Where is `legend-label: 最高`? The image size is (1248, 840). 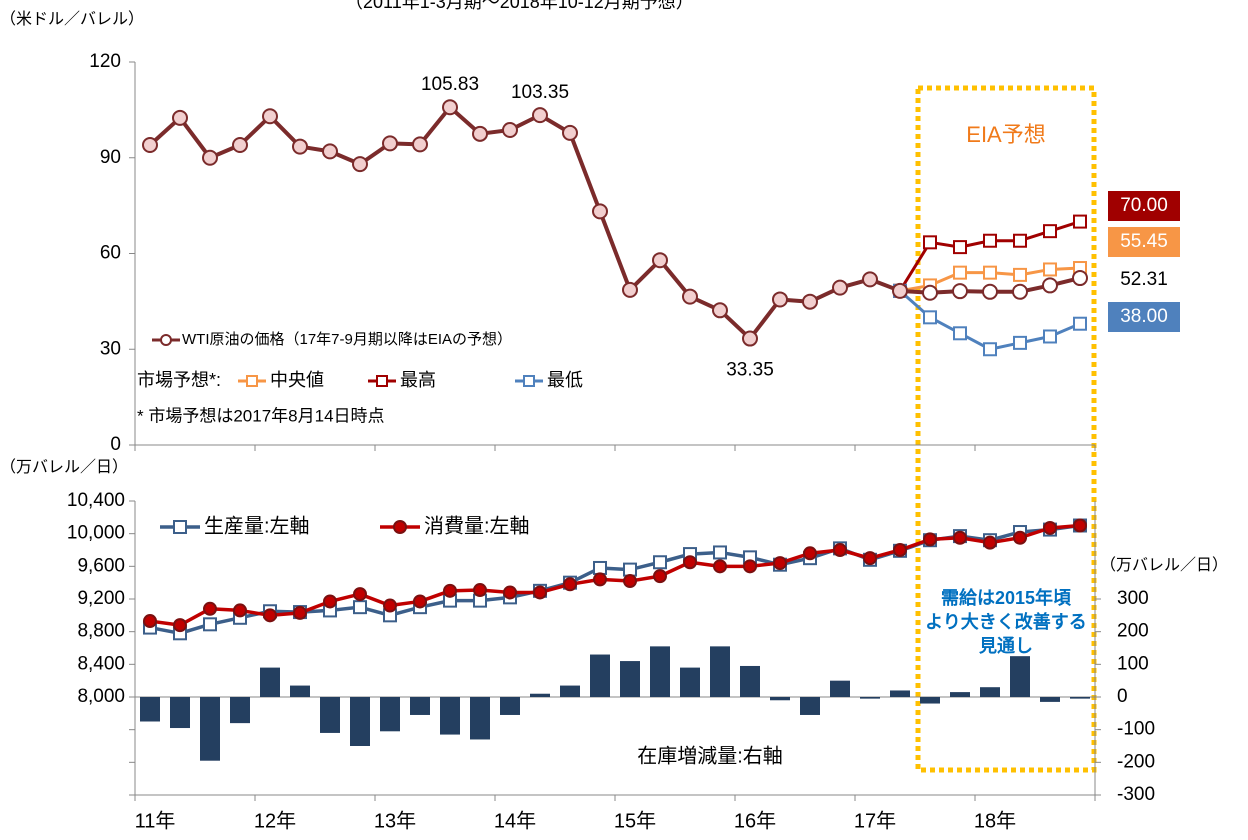 legend-label: 最高 is located at coordinates (418, 380).